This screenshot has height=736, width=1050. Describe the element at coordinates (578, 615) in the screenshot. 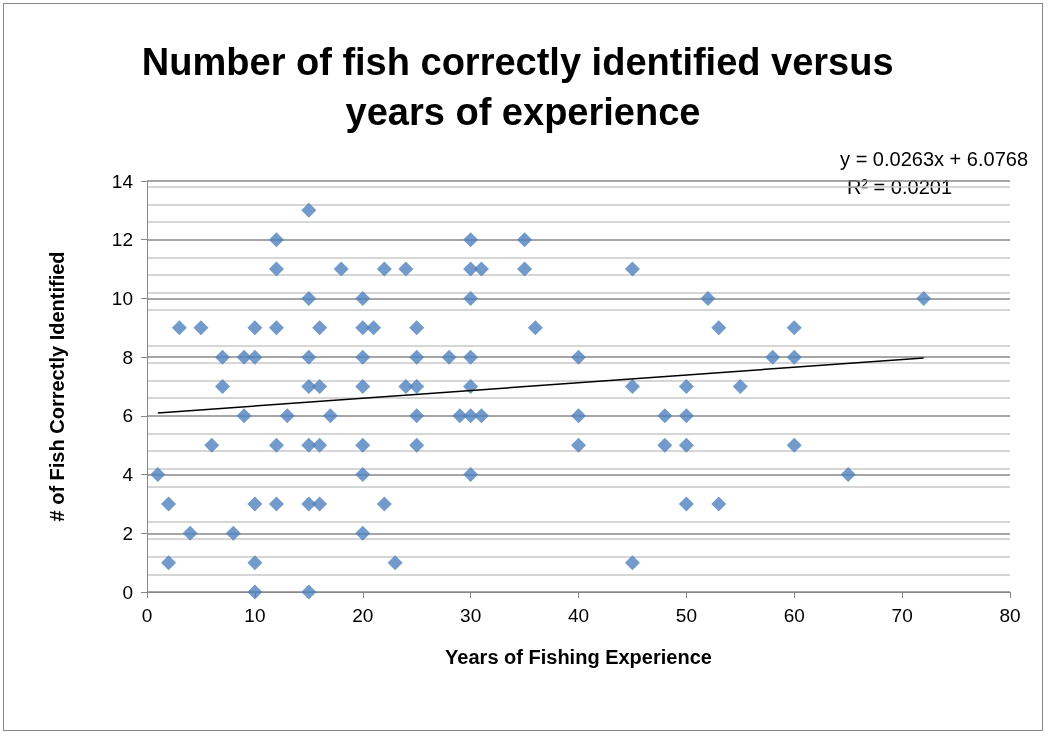

I see `x-tick-label: 40` at that location.